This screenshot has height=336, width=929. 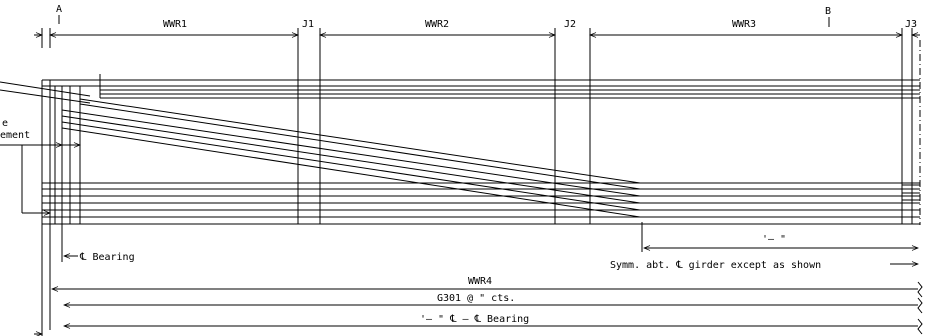 I want to click on symmetry-note: Symm. abt. ℄ girder except as shown, so click(x=715, y=265).